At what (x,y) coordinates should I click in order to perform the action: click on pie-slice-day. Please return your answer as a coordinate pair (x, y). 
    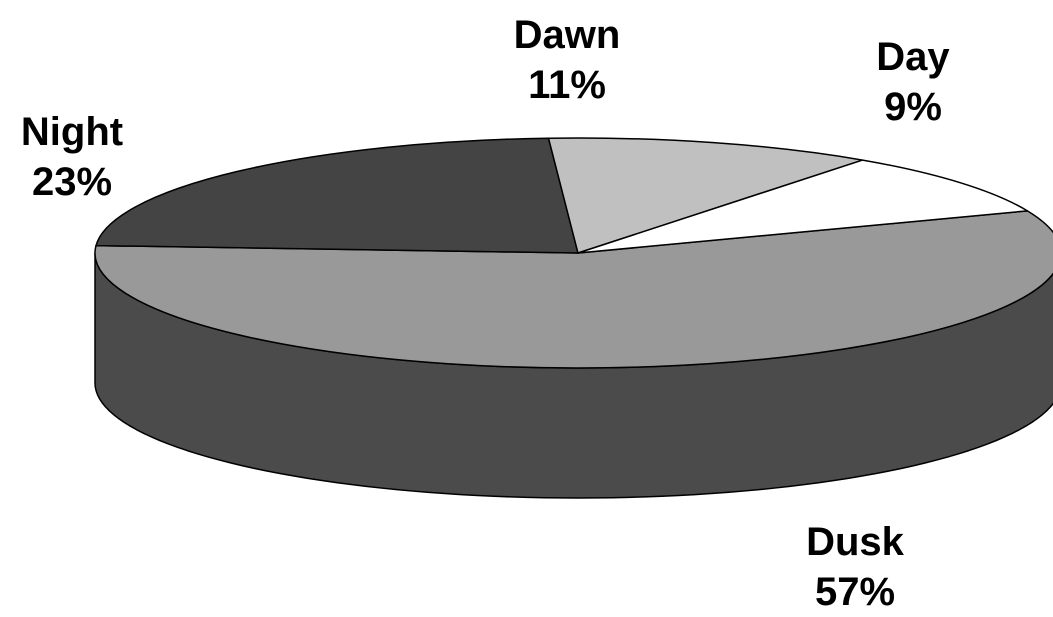
    Looking at the image, I should click on (803, 206).